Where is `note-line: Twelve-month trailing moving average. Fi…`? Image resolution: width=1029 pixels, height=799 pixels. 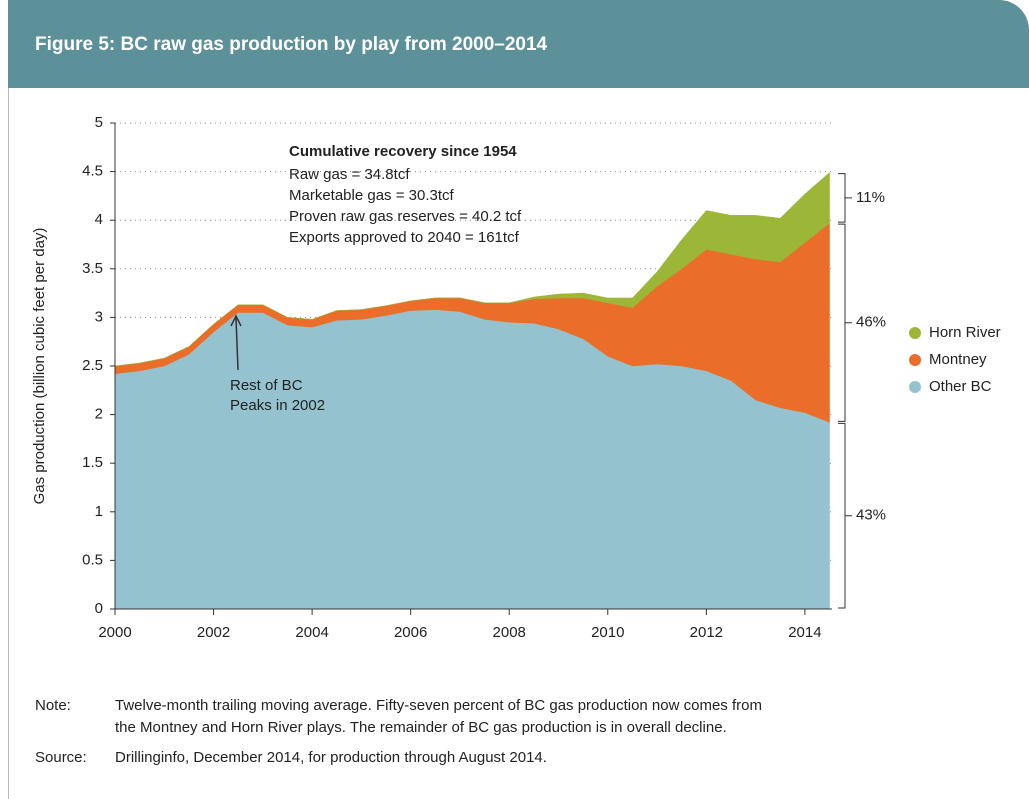
note-line: Twelve-month trailing moving average. Fi… is located at coordinates (438, 705).